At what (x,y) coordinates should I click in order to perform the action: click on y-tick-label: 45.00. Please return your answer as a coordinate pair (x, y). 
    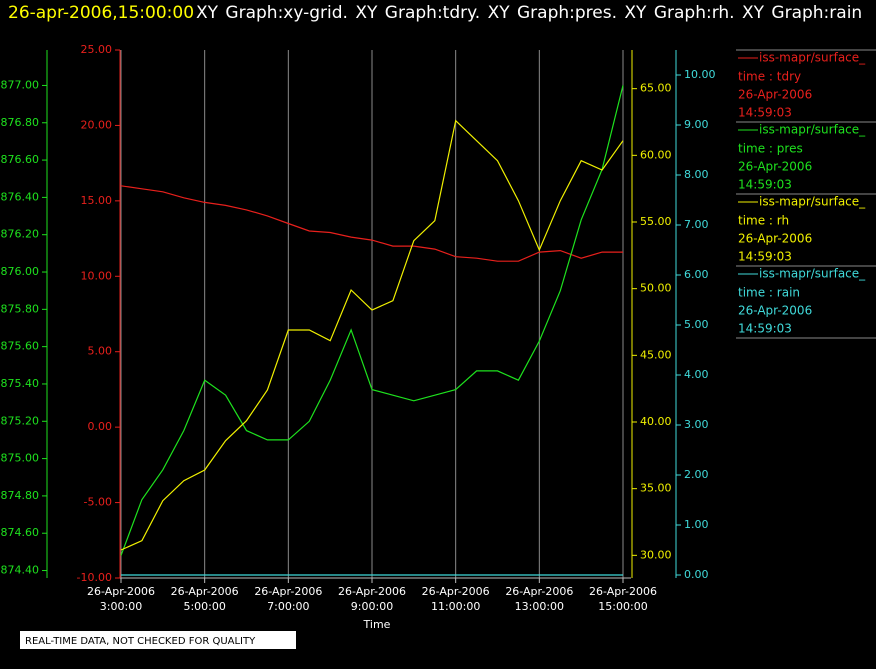
    Looking at the image, I should click on (656, 354).